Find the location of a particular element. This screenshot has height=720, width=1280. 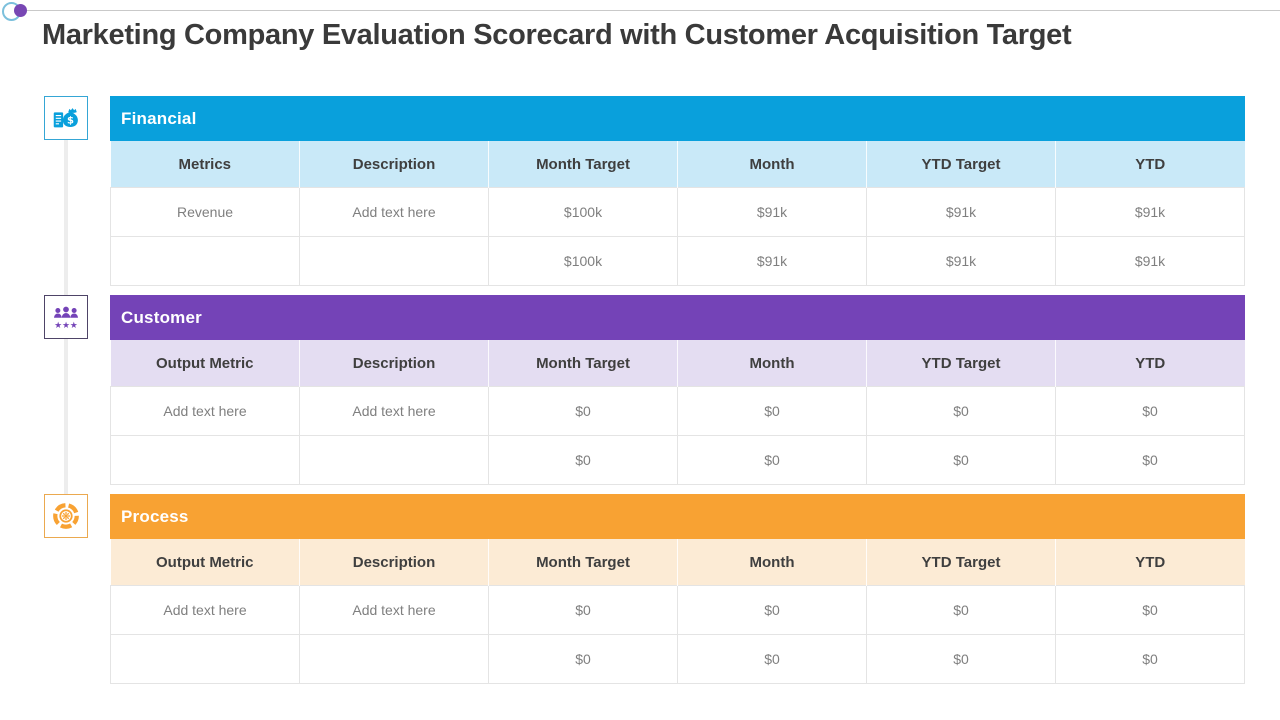

financial-section-bar: Financial is located at coordinates (677, 118).